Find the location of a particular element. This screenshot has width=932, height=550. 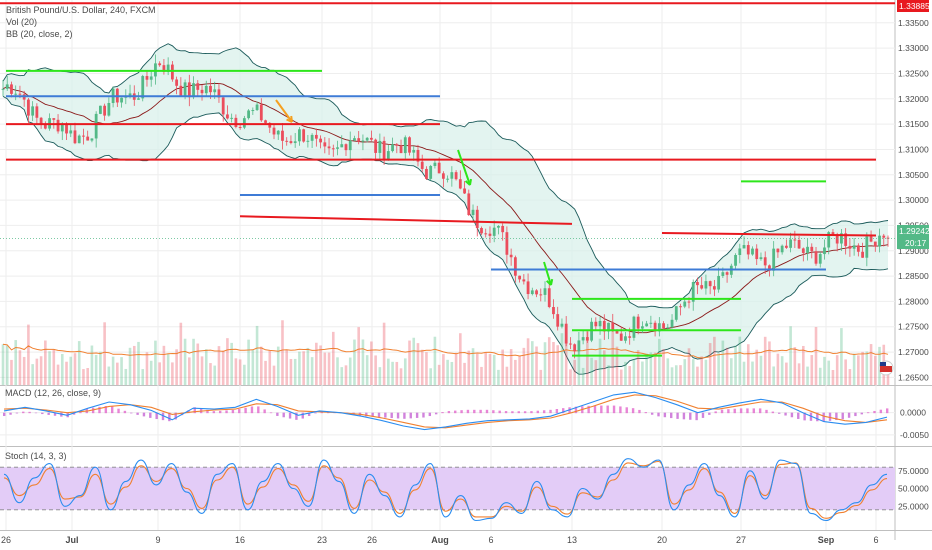

date-tick-label: 27 is located at coordinates (741, 540).